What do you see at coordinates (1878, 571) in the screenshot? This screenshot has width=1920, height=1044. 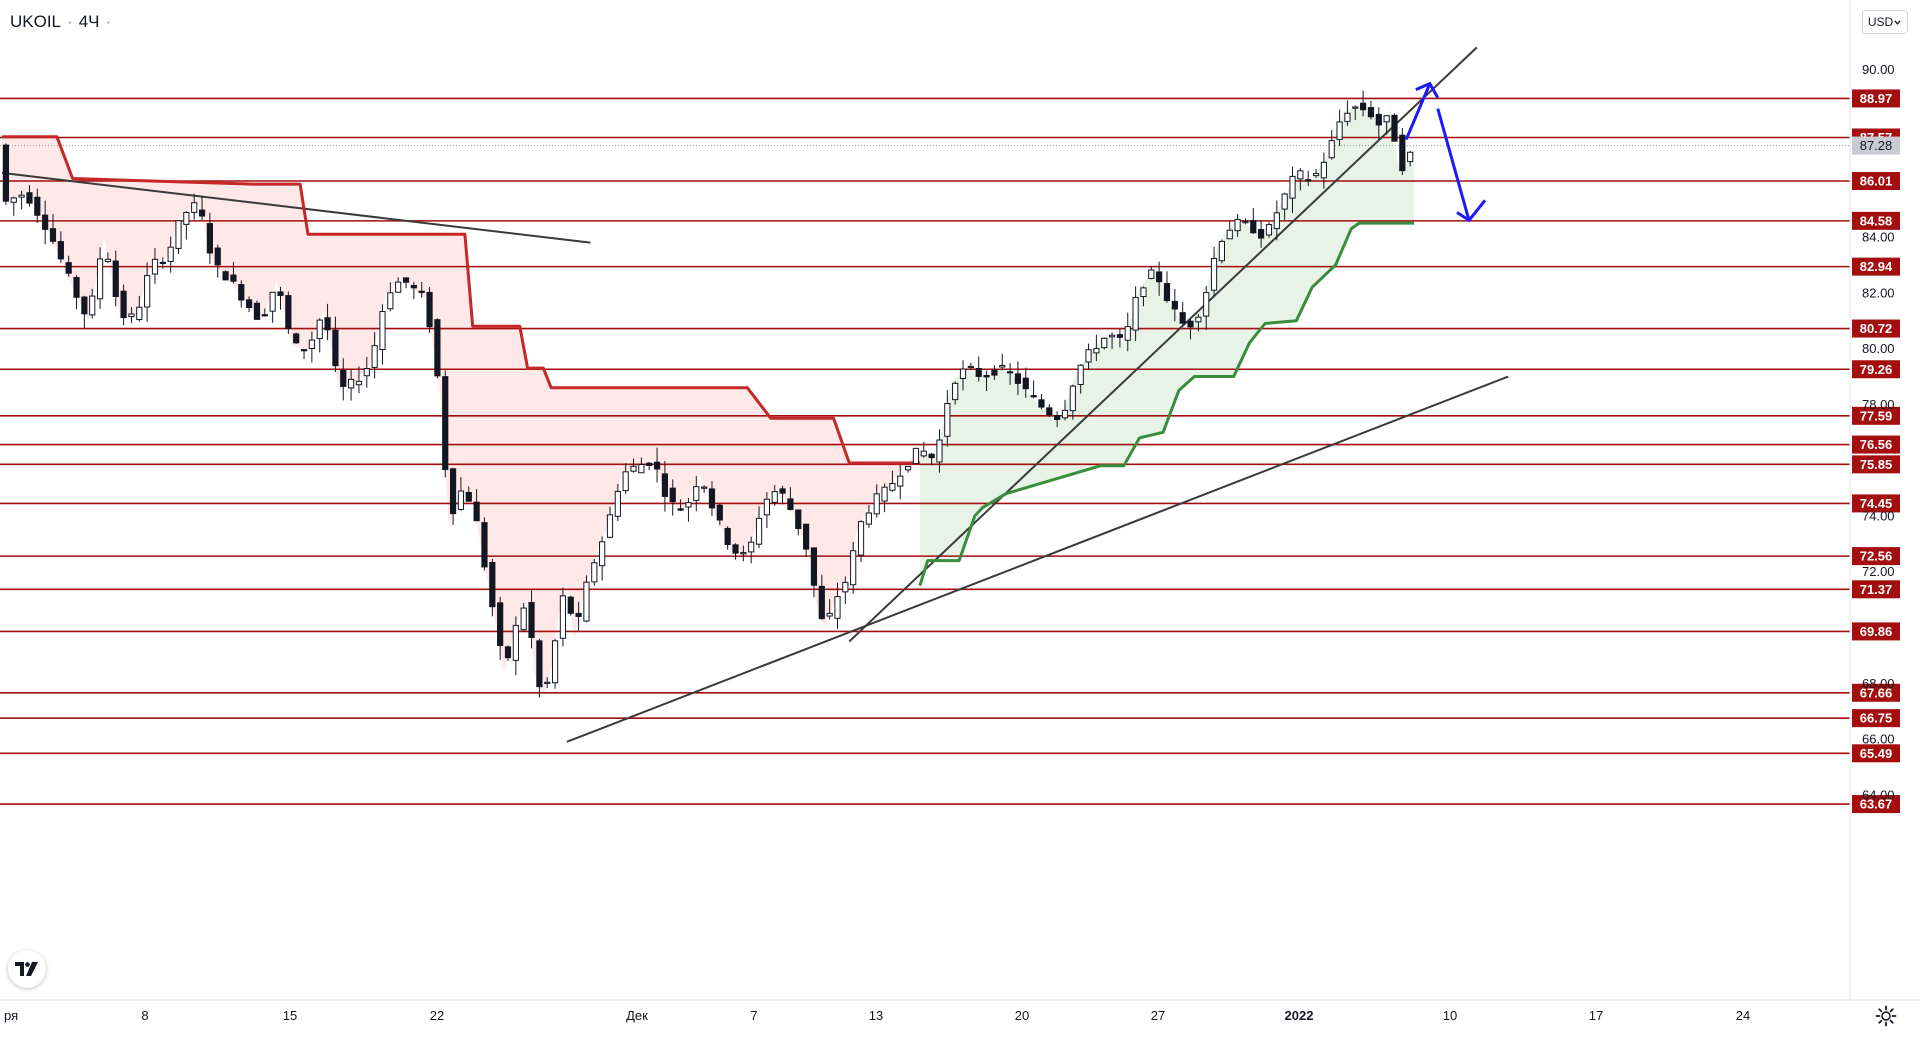 I see `price-tick-label: 72.00` at bounding box center [1878, 571].